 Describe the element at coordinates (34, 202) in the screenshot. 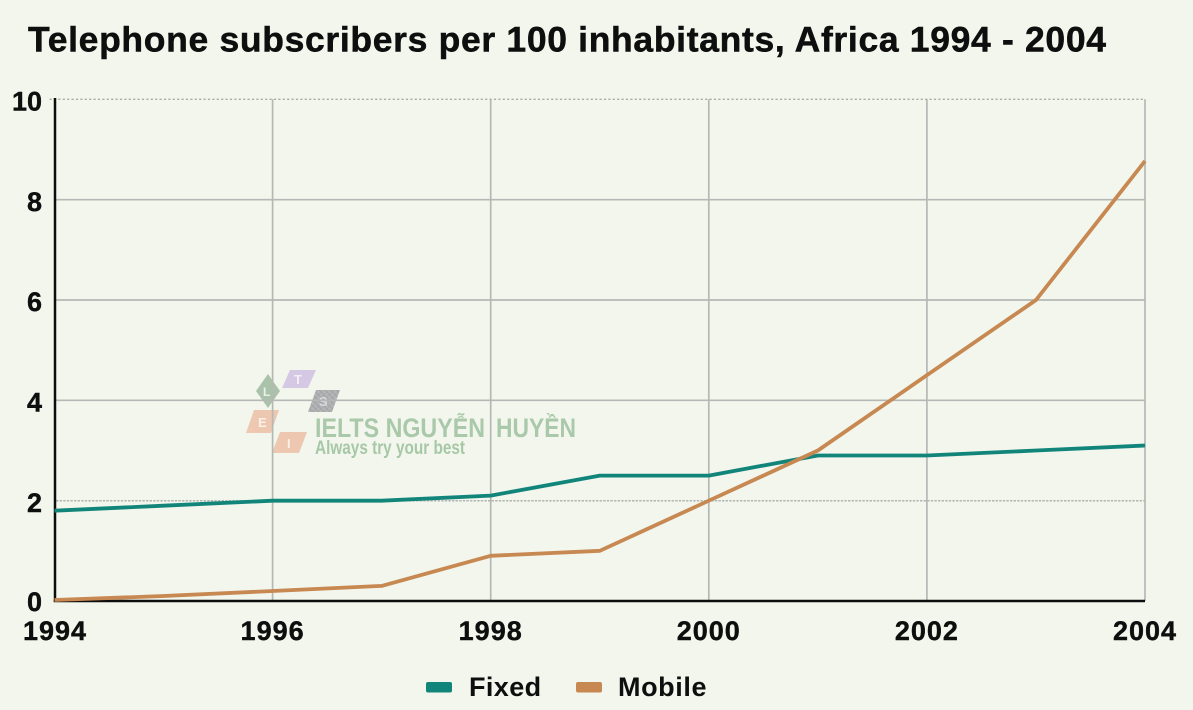

I see `svg-text: 8` at that location.